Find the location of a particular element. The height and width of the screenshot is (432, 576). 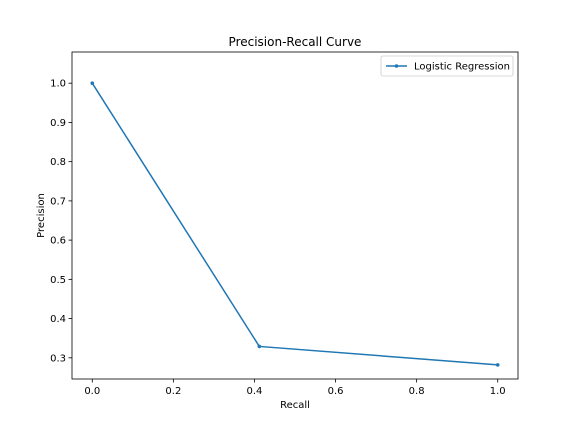

y-axis-label: Precision is located at coordinates (41, 215).